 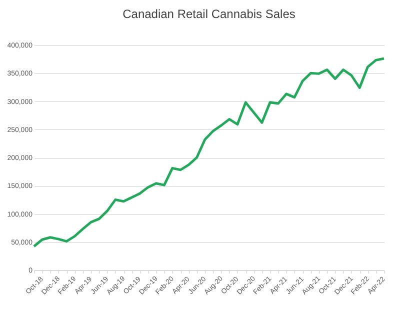 What do you see at coordinates (209, 14) in the screenshot?
I see `chart-title: Canadian Retail Cannabis Sales` at bounding box center [209, 14].